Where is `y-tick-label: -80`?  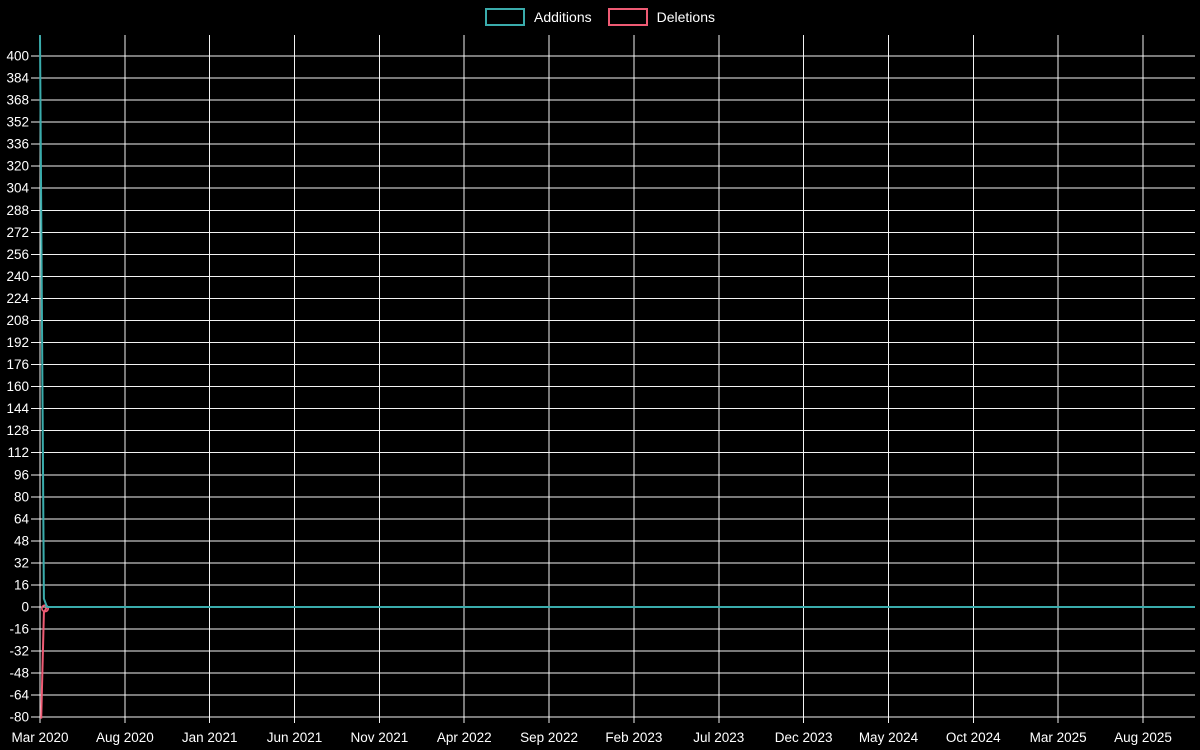 y-tick-label: -80 is located at coordinates (19, 717).